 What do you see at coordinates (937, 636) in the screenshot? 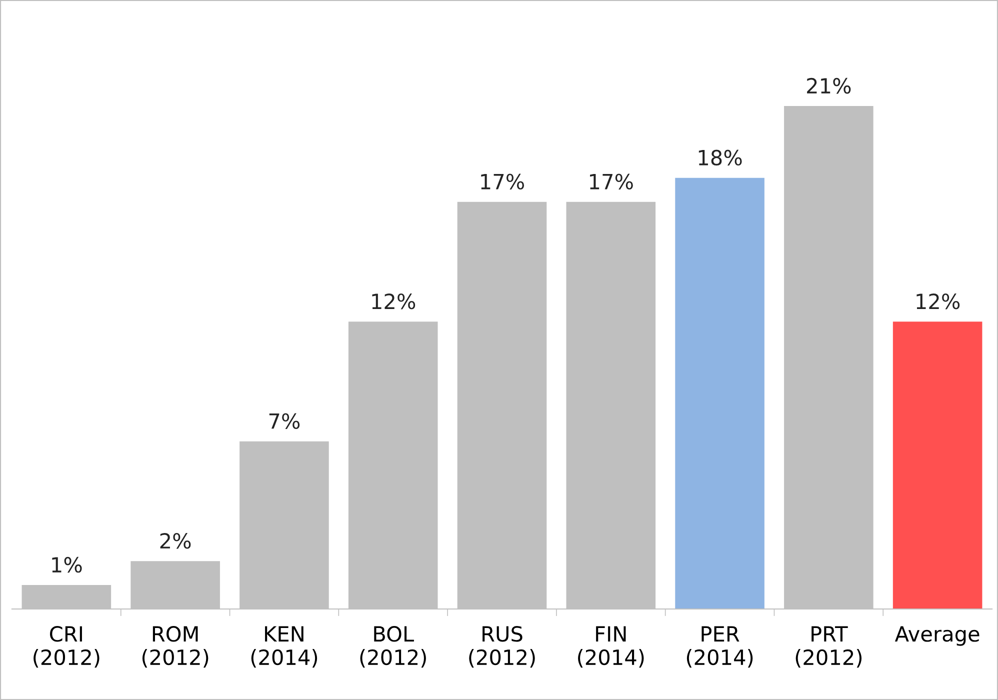
I see `x-tick-label: Average` at bounding box center [937, 636].